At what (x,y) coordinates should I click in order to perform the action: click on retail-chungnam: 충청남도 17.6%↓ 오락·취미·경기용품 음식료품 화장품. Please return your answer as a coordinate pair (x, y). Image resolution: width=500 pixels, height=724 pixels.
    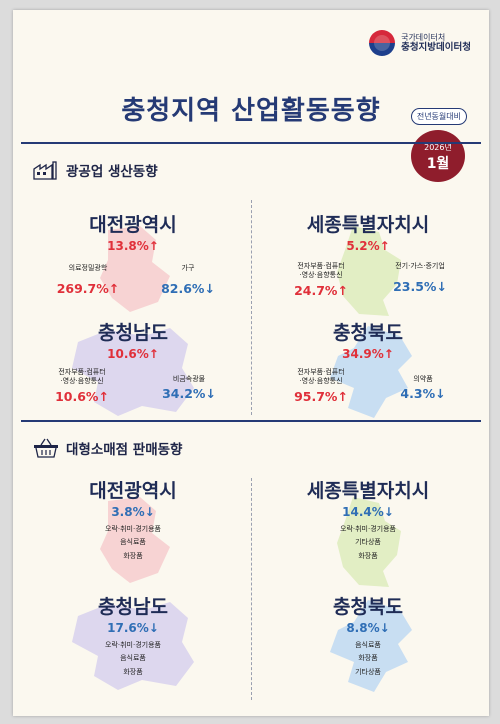
    Looking at the image, I should click on (133, 647).